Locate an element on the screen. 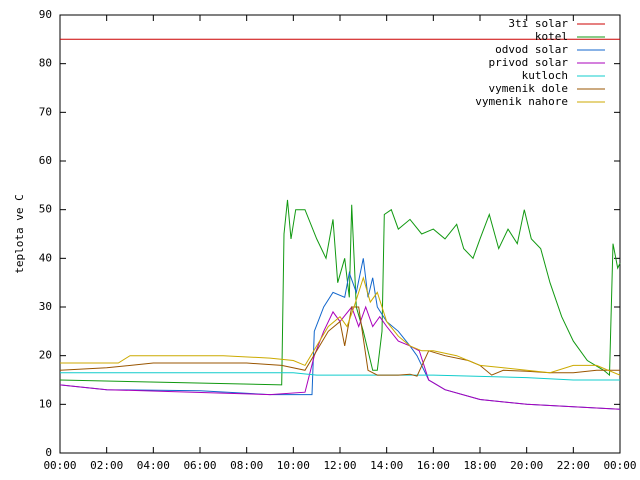 The width and height of the screenshot is (640, 480). x-tick-label: 12:00 is located at coordinates (339, 465).